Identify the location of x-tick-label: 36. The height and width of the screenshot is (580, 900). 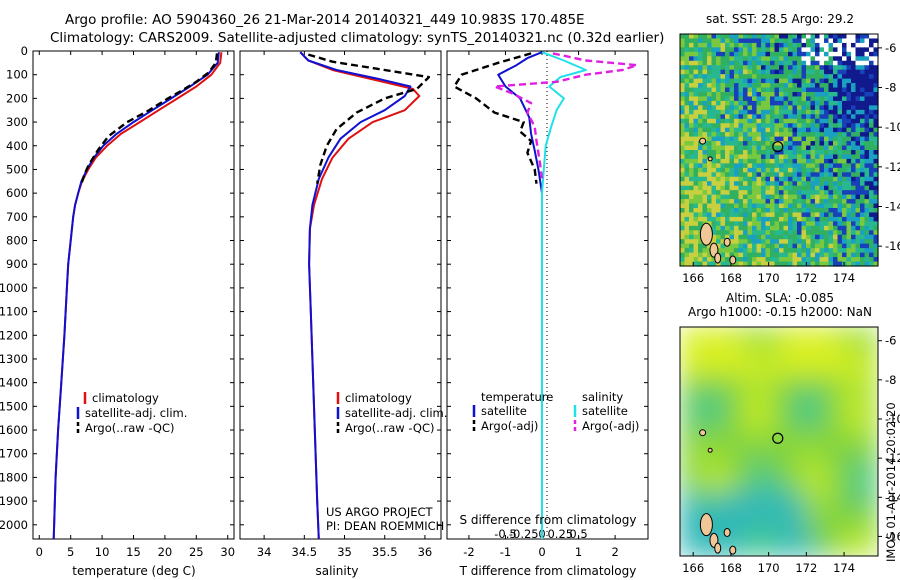
(425, 552).